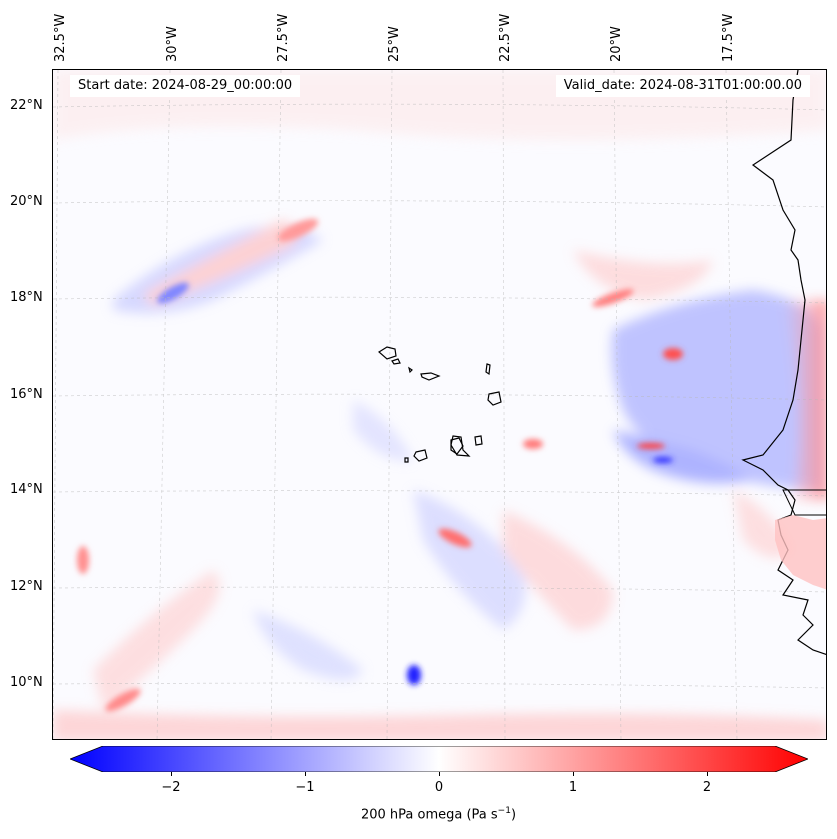  I want to click on lon-label-32-5w: 32.5°W, so click(60, 37).